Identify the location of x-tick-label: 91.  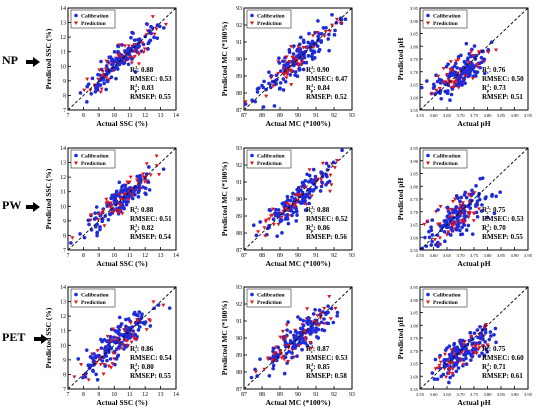
(316, 116).